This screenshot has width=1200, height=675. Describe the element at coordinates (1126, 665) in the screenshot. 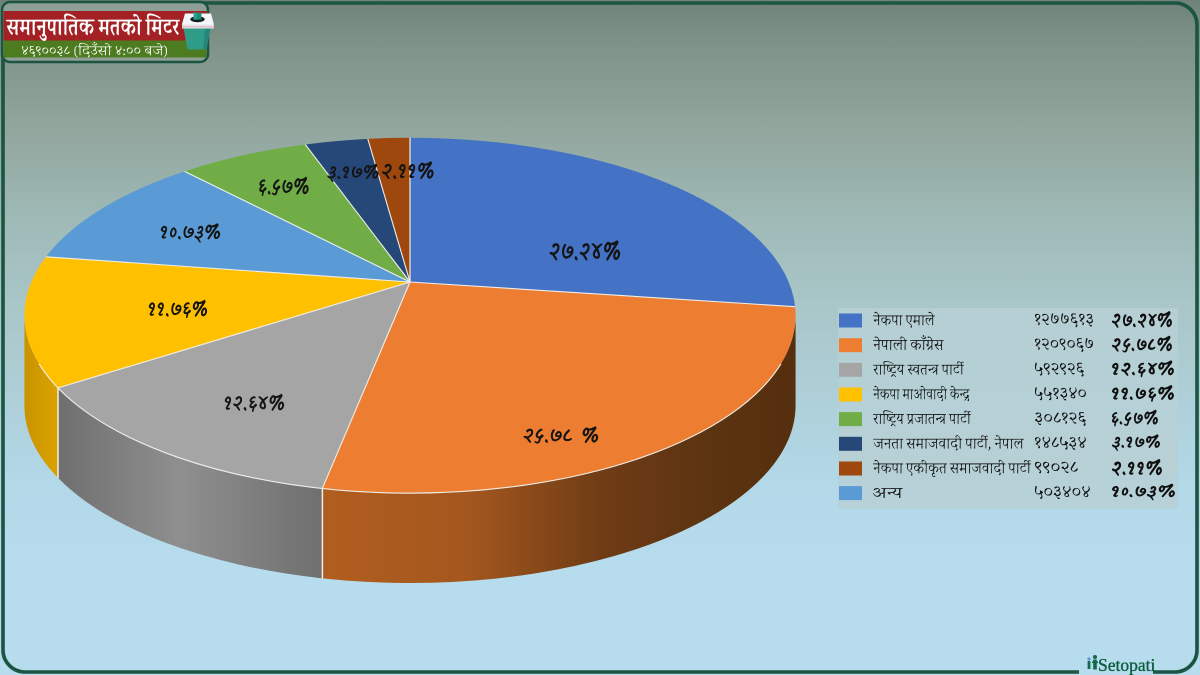

I see `svg-text: Setopati` at that location.